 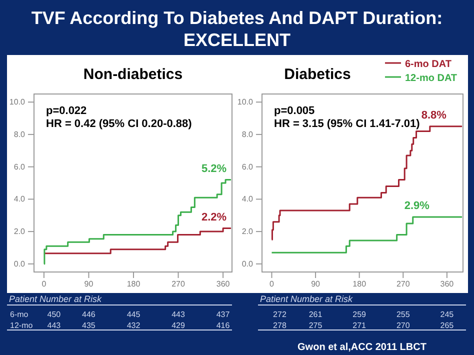 What do you see at coordinates (403, 325) in the screenshot?
I see `text: 270` at bounding box center [403, 325].